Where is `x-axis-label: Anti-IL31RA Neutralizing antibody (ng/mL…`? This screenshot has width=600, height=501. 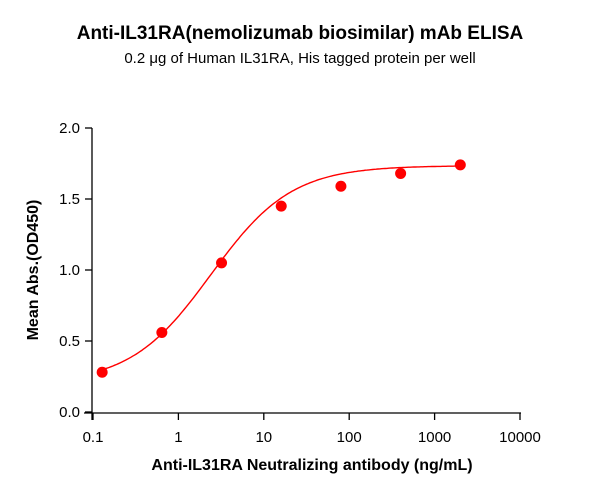
x-axis-label: Anti-IL31RA Neutralizing antibody (ng/mL… is located at coordinates (311, 465).